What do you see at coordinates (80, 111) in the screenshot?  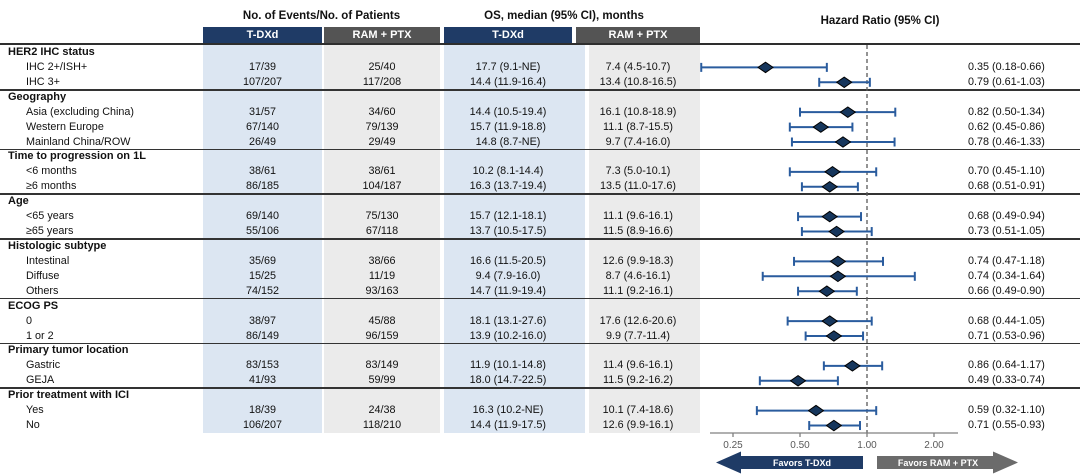 I see `subgroup-label: Asia (excluding China)` at bounding box center [80, 111].